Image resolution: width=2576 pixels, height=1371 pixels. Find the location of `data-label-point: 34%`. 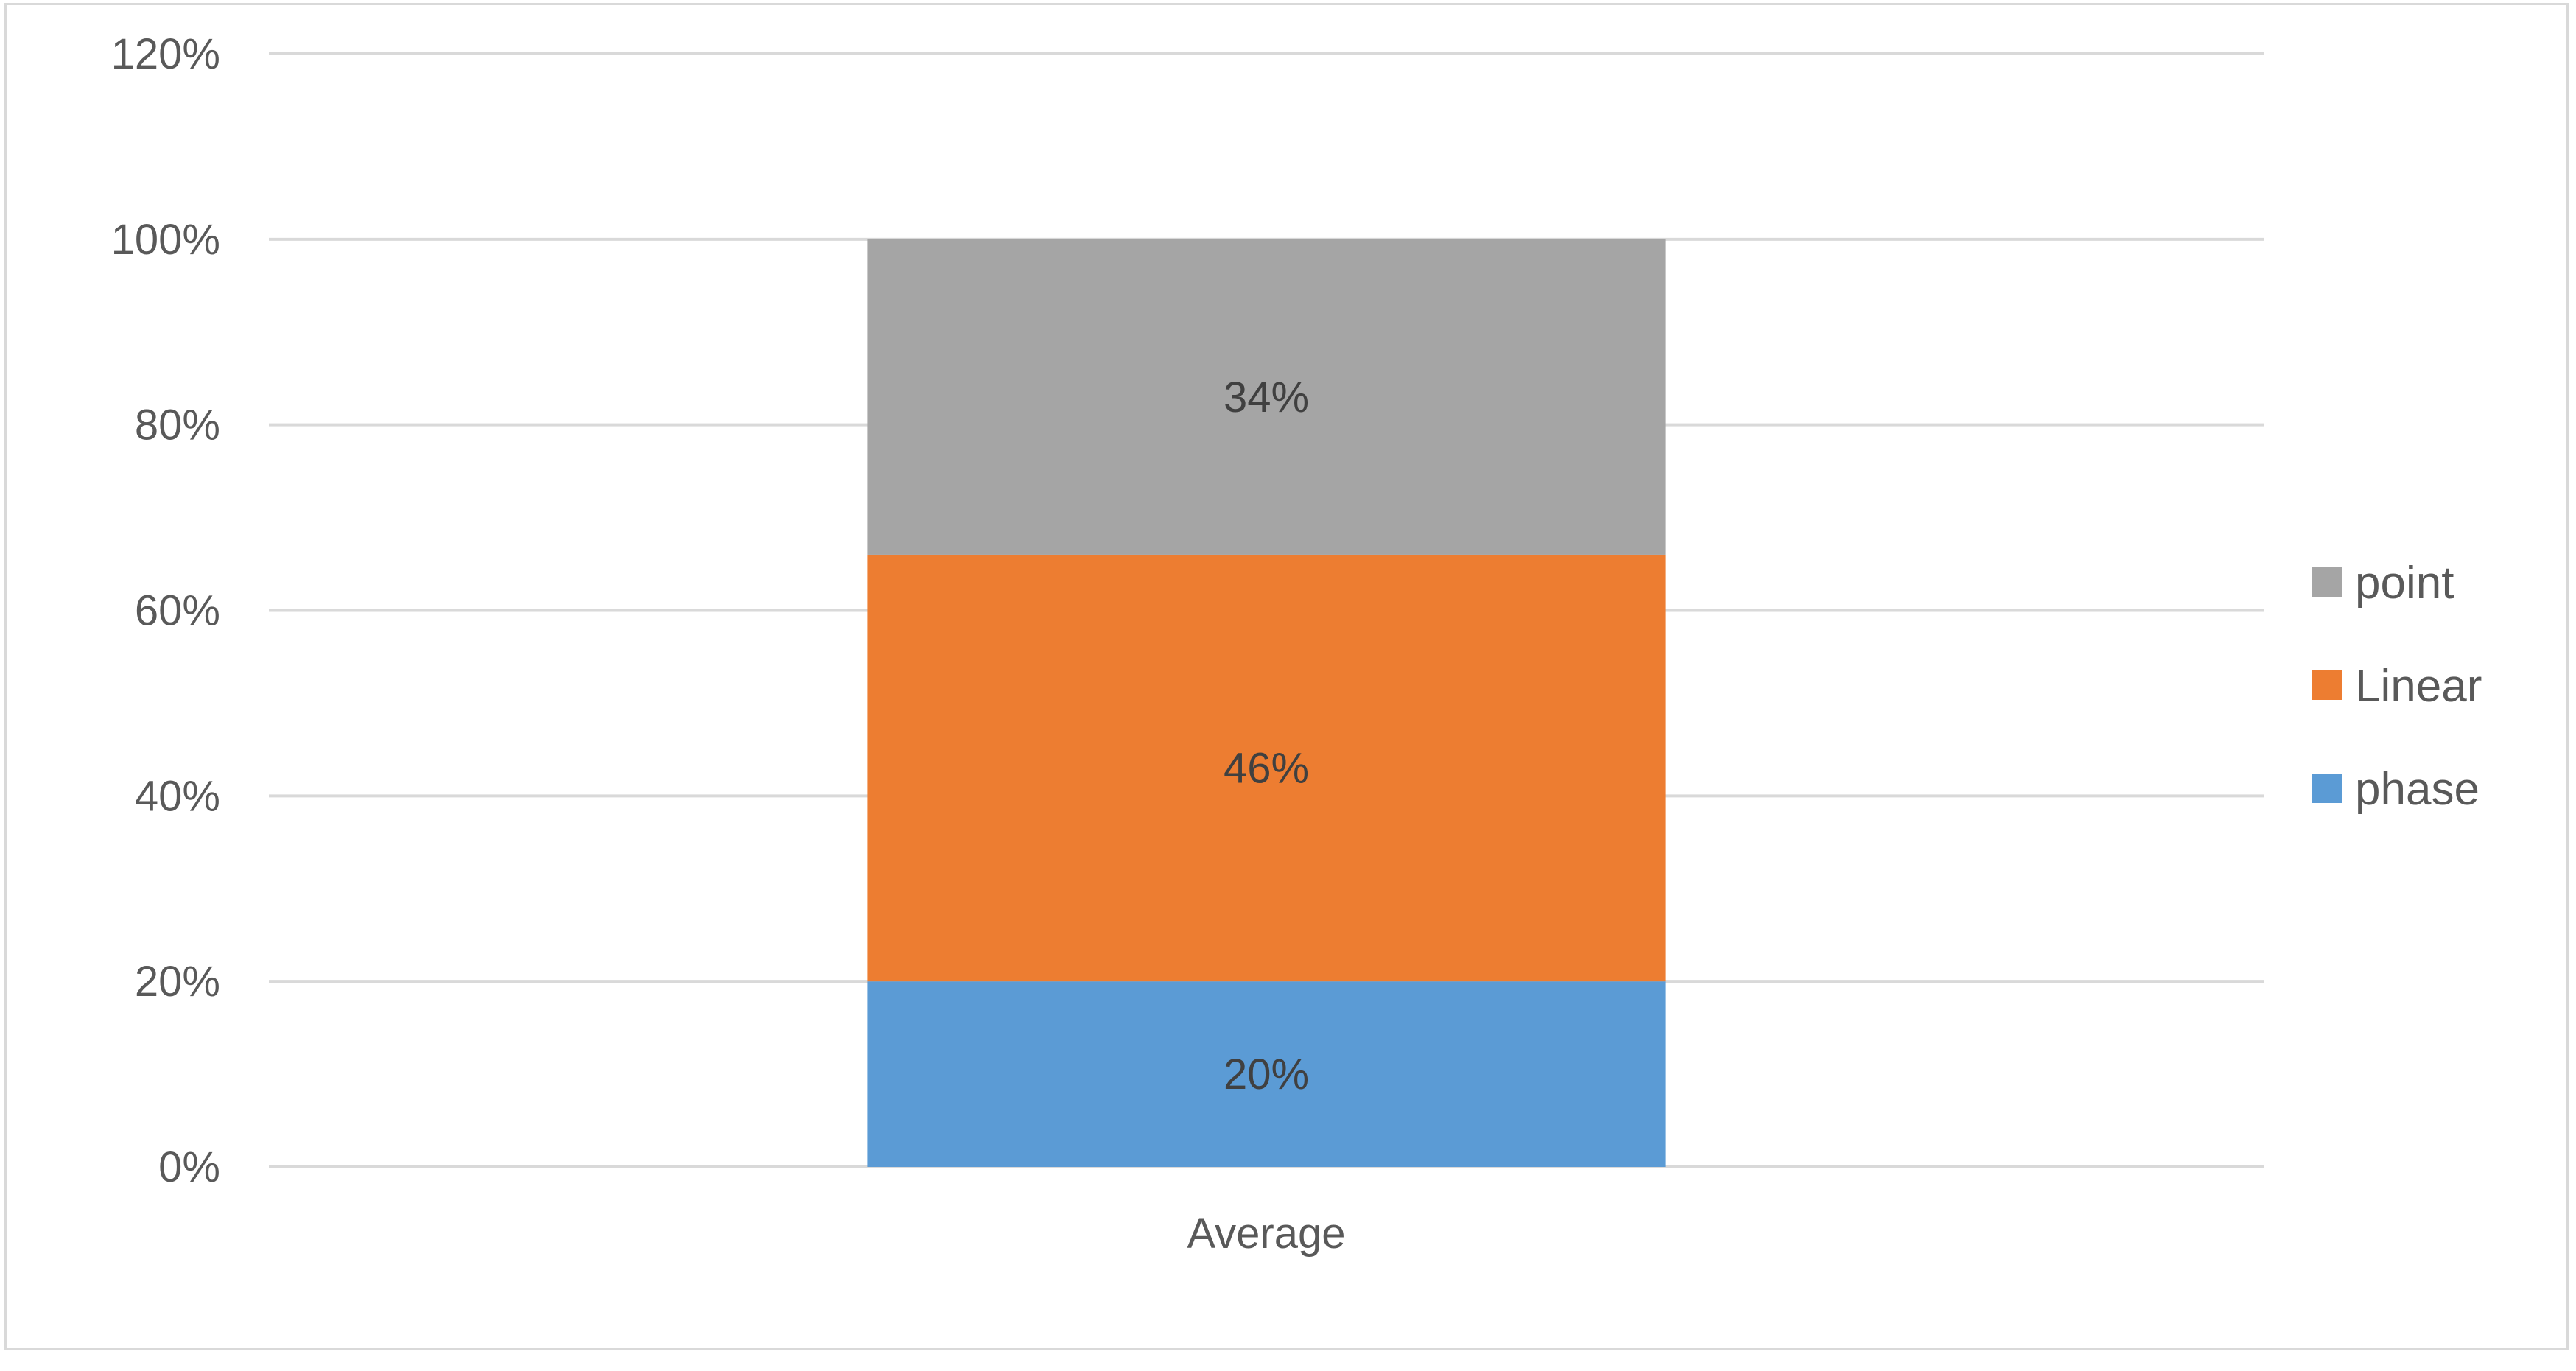

data-label-point: 34% is located at coordinates (1266, 397).